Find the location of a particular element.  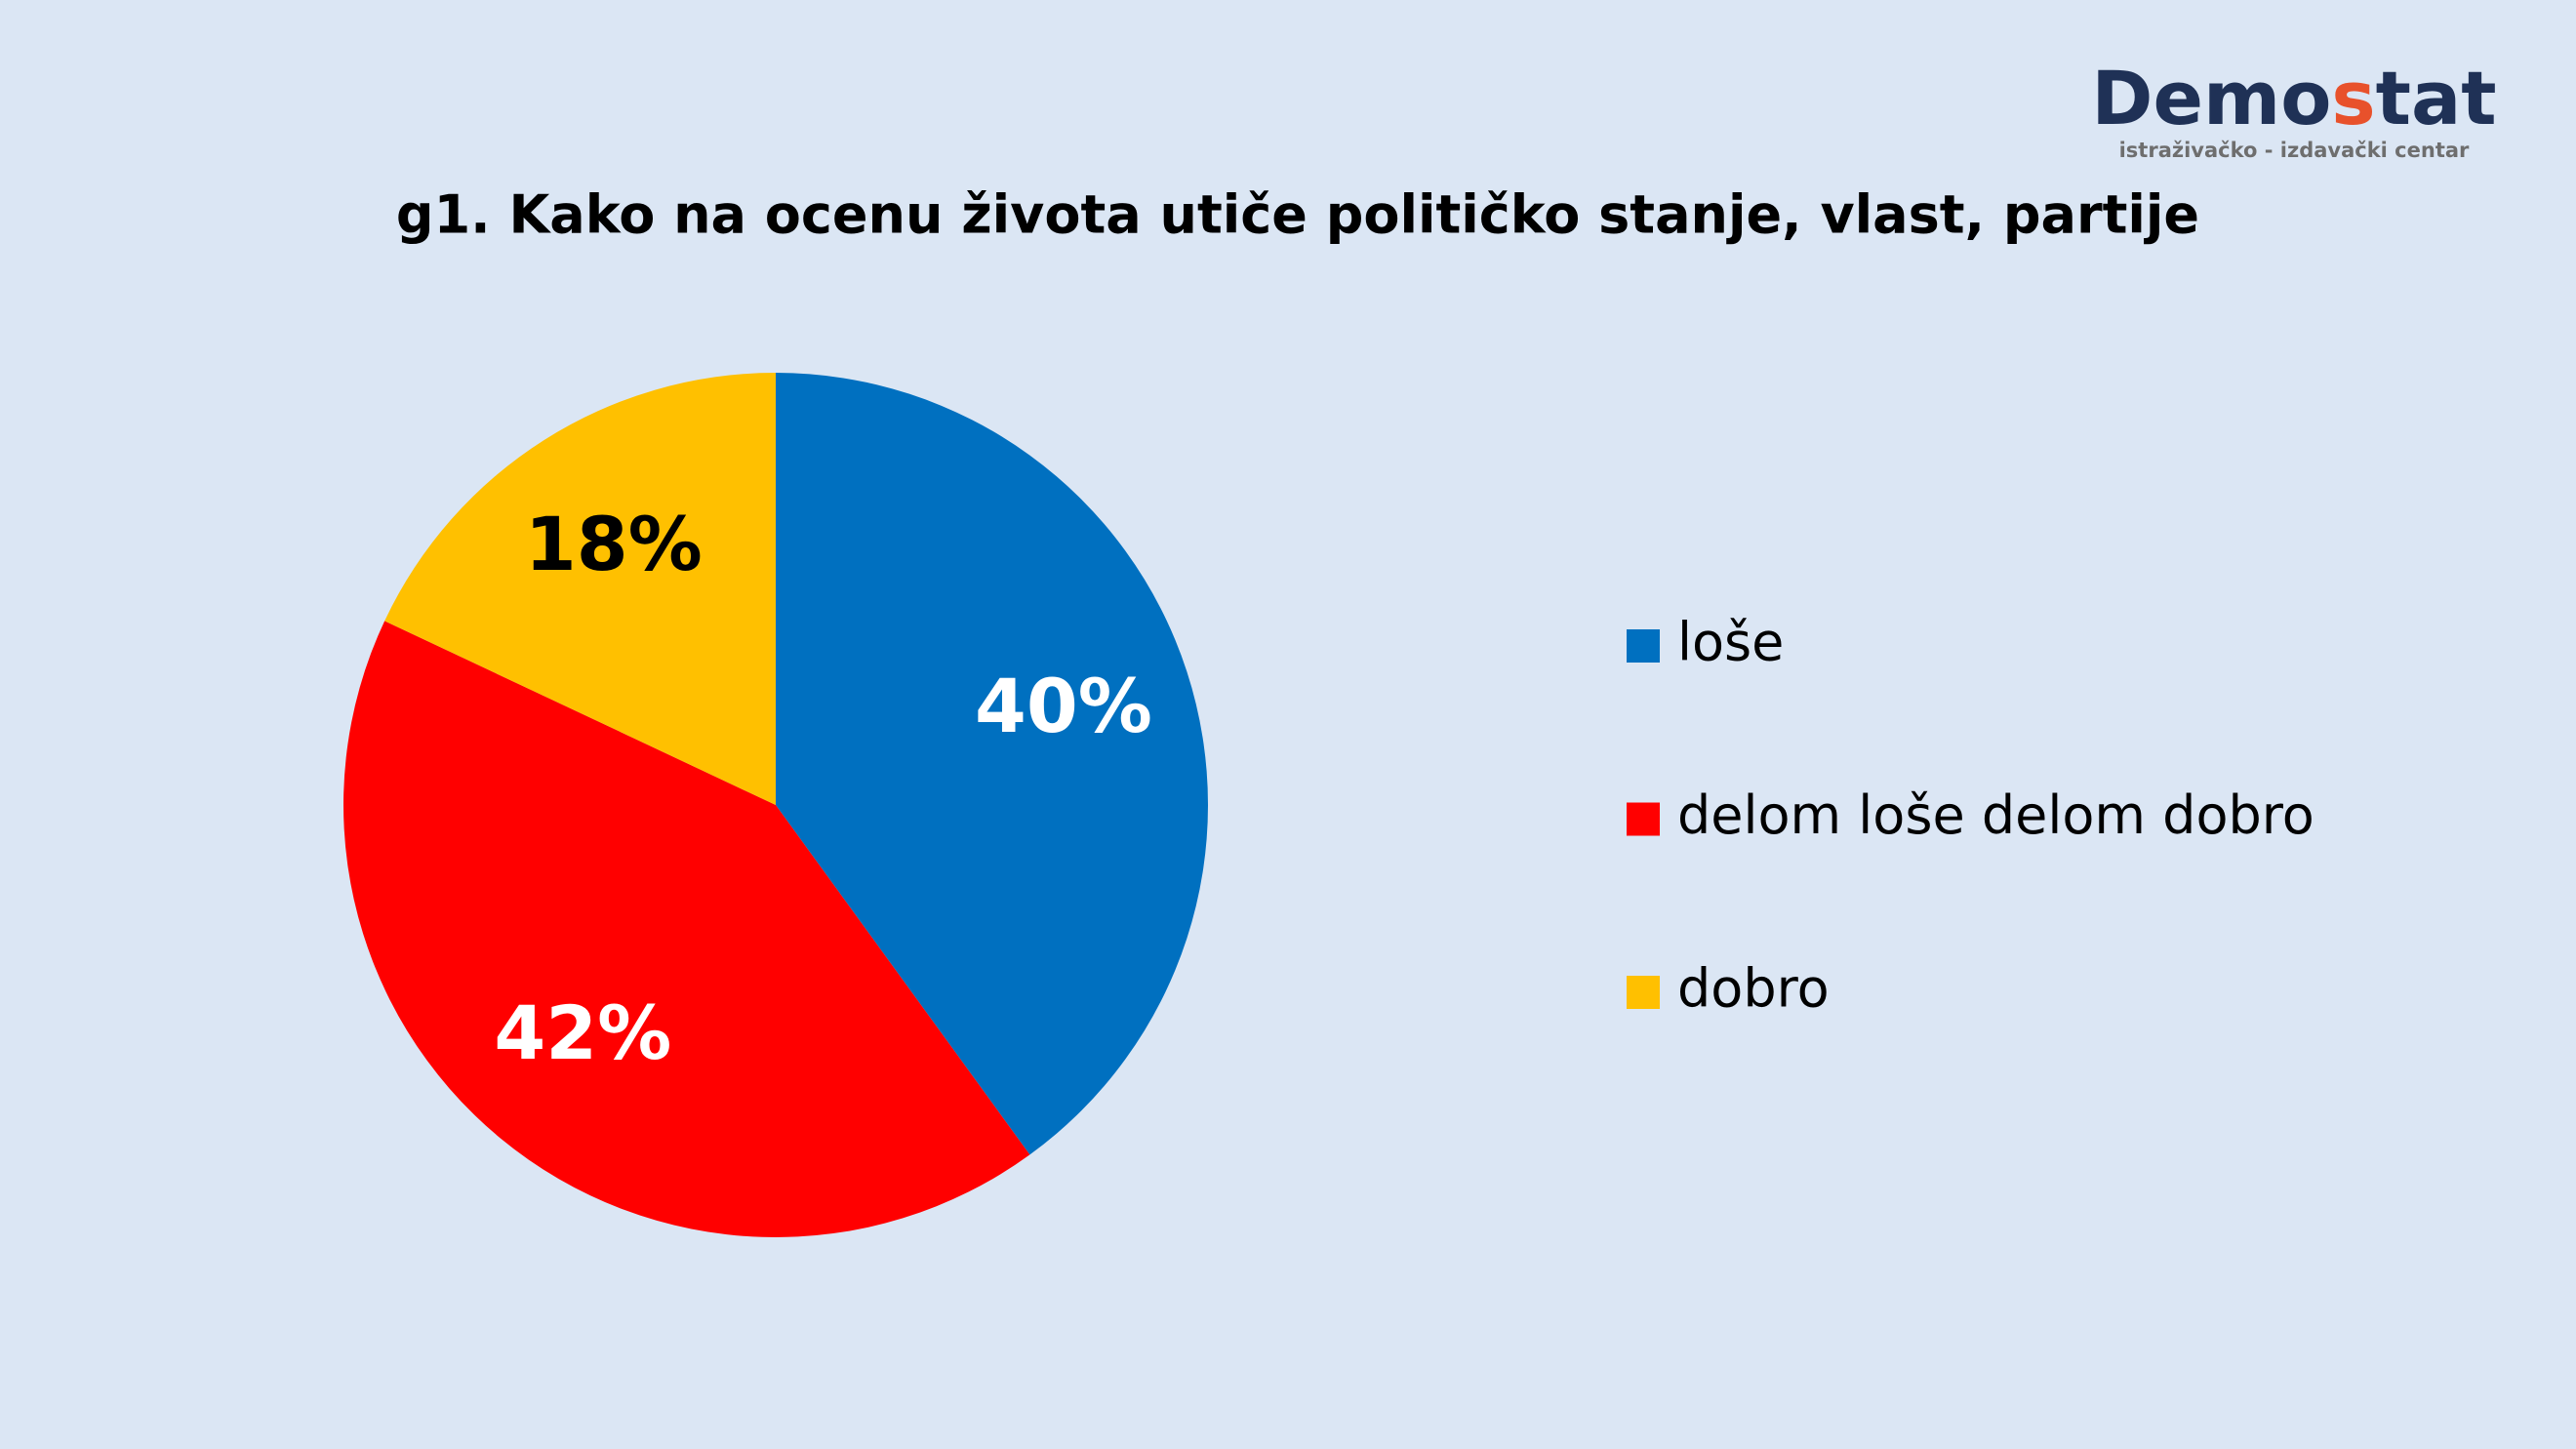

logo-name: Demostat is located at coordinates (2293, 98).